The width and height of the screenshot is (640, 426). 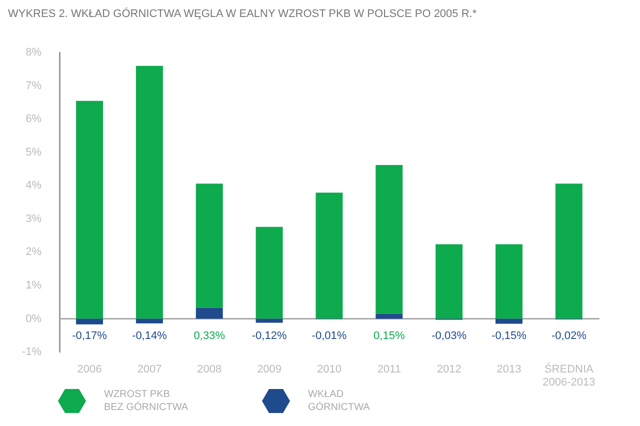 I want to click on data-label: -0,12%, so click(x=269, y=336).